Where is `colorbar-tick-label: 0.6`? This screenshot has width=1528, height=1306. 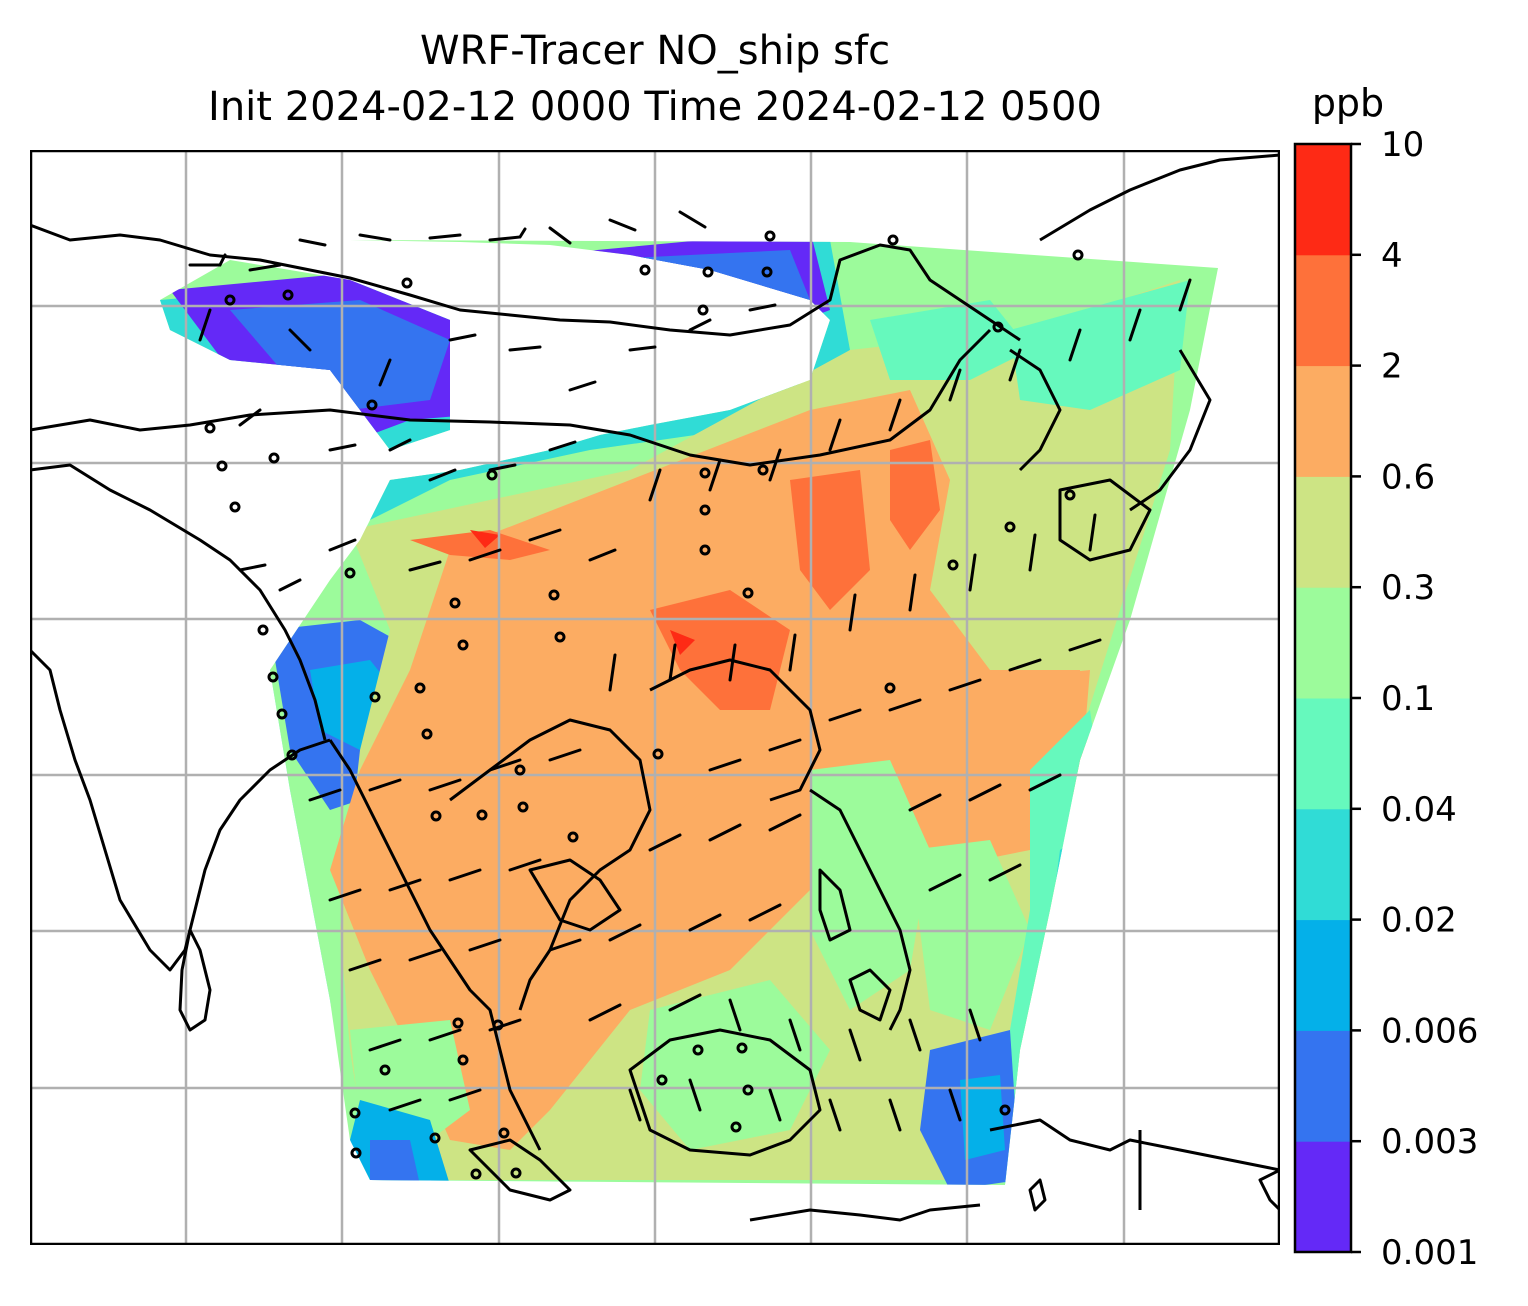 colorbar-tick-label: 0.6 is located at coordinates (1408, 477).